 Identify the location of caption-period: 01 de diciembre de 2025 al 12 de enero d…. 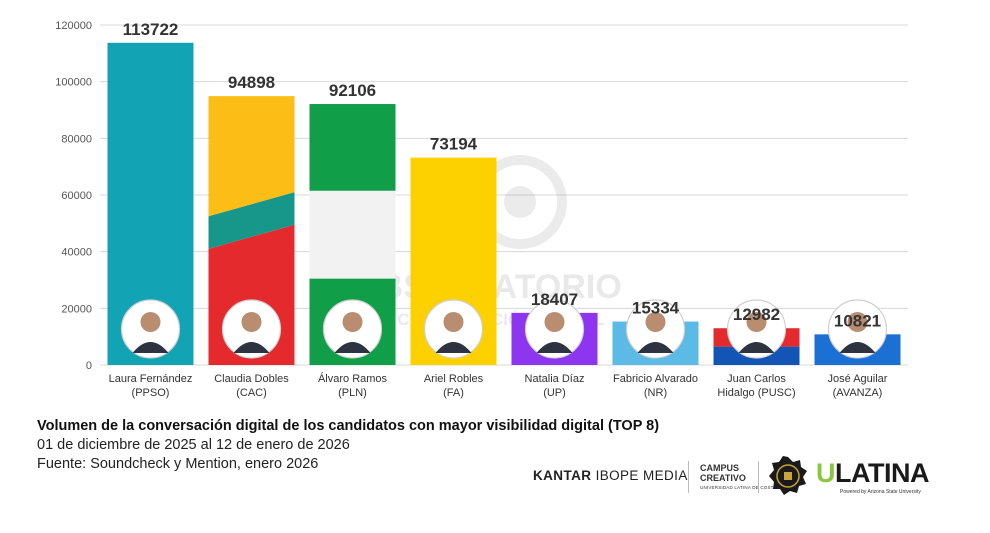
(193, 445).